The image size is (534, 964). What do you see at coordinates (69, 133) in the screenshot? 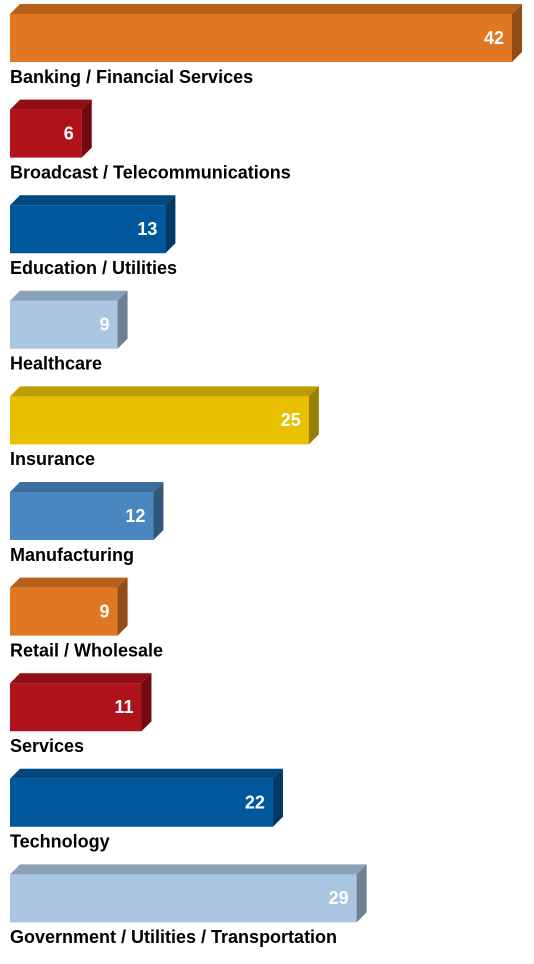
I see `value-label: 6` at bounding box center [69, 133].